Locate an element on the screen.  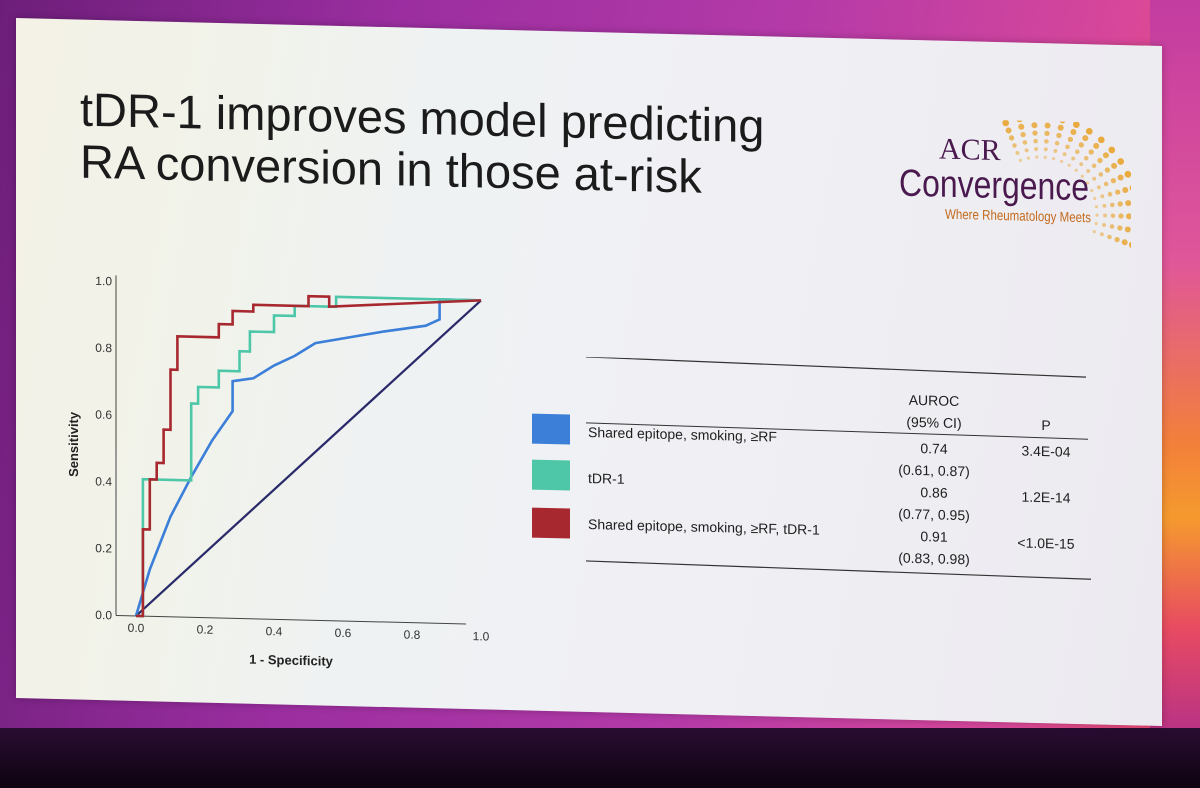
y-axis-label: Sensitivity is located at coordinates (73, 444).